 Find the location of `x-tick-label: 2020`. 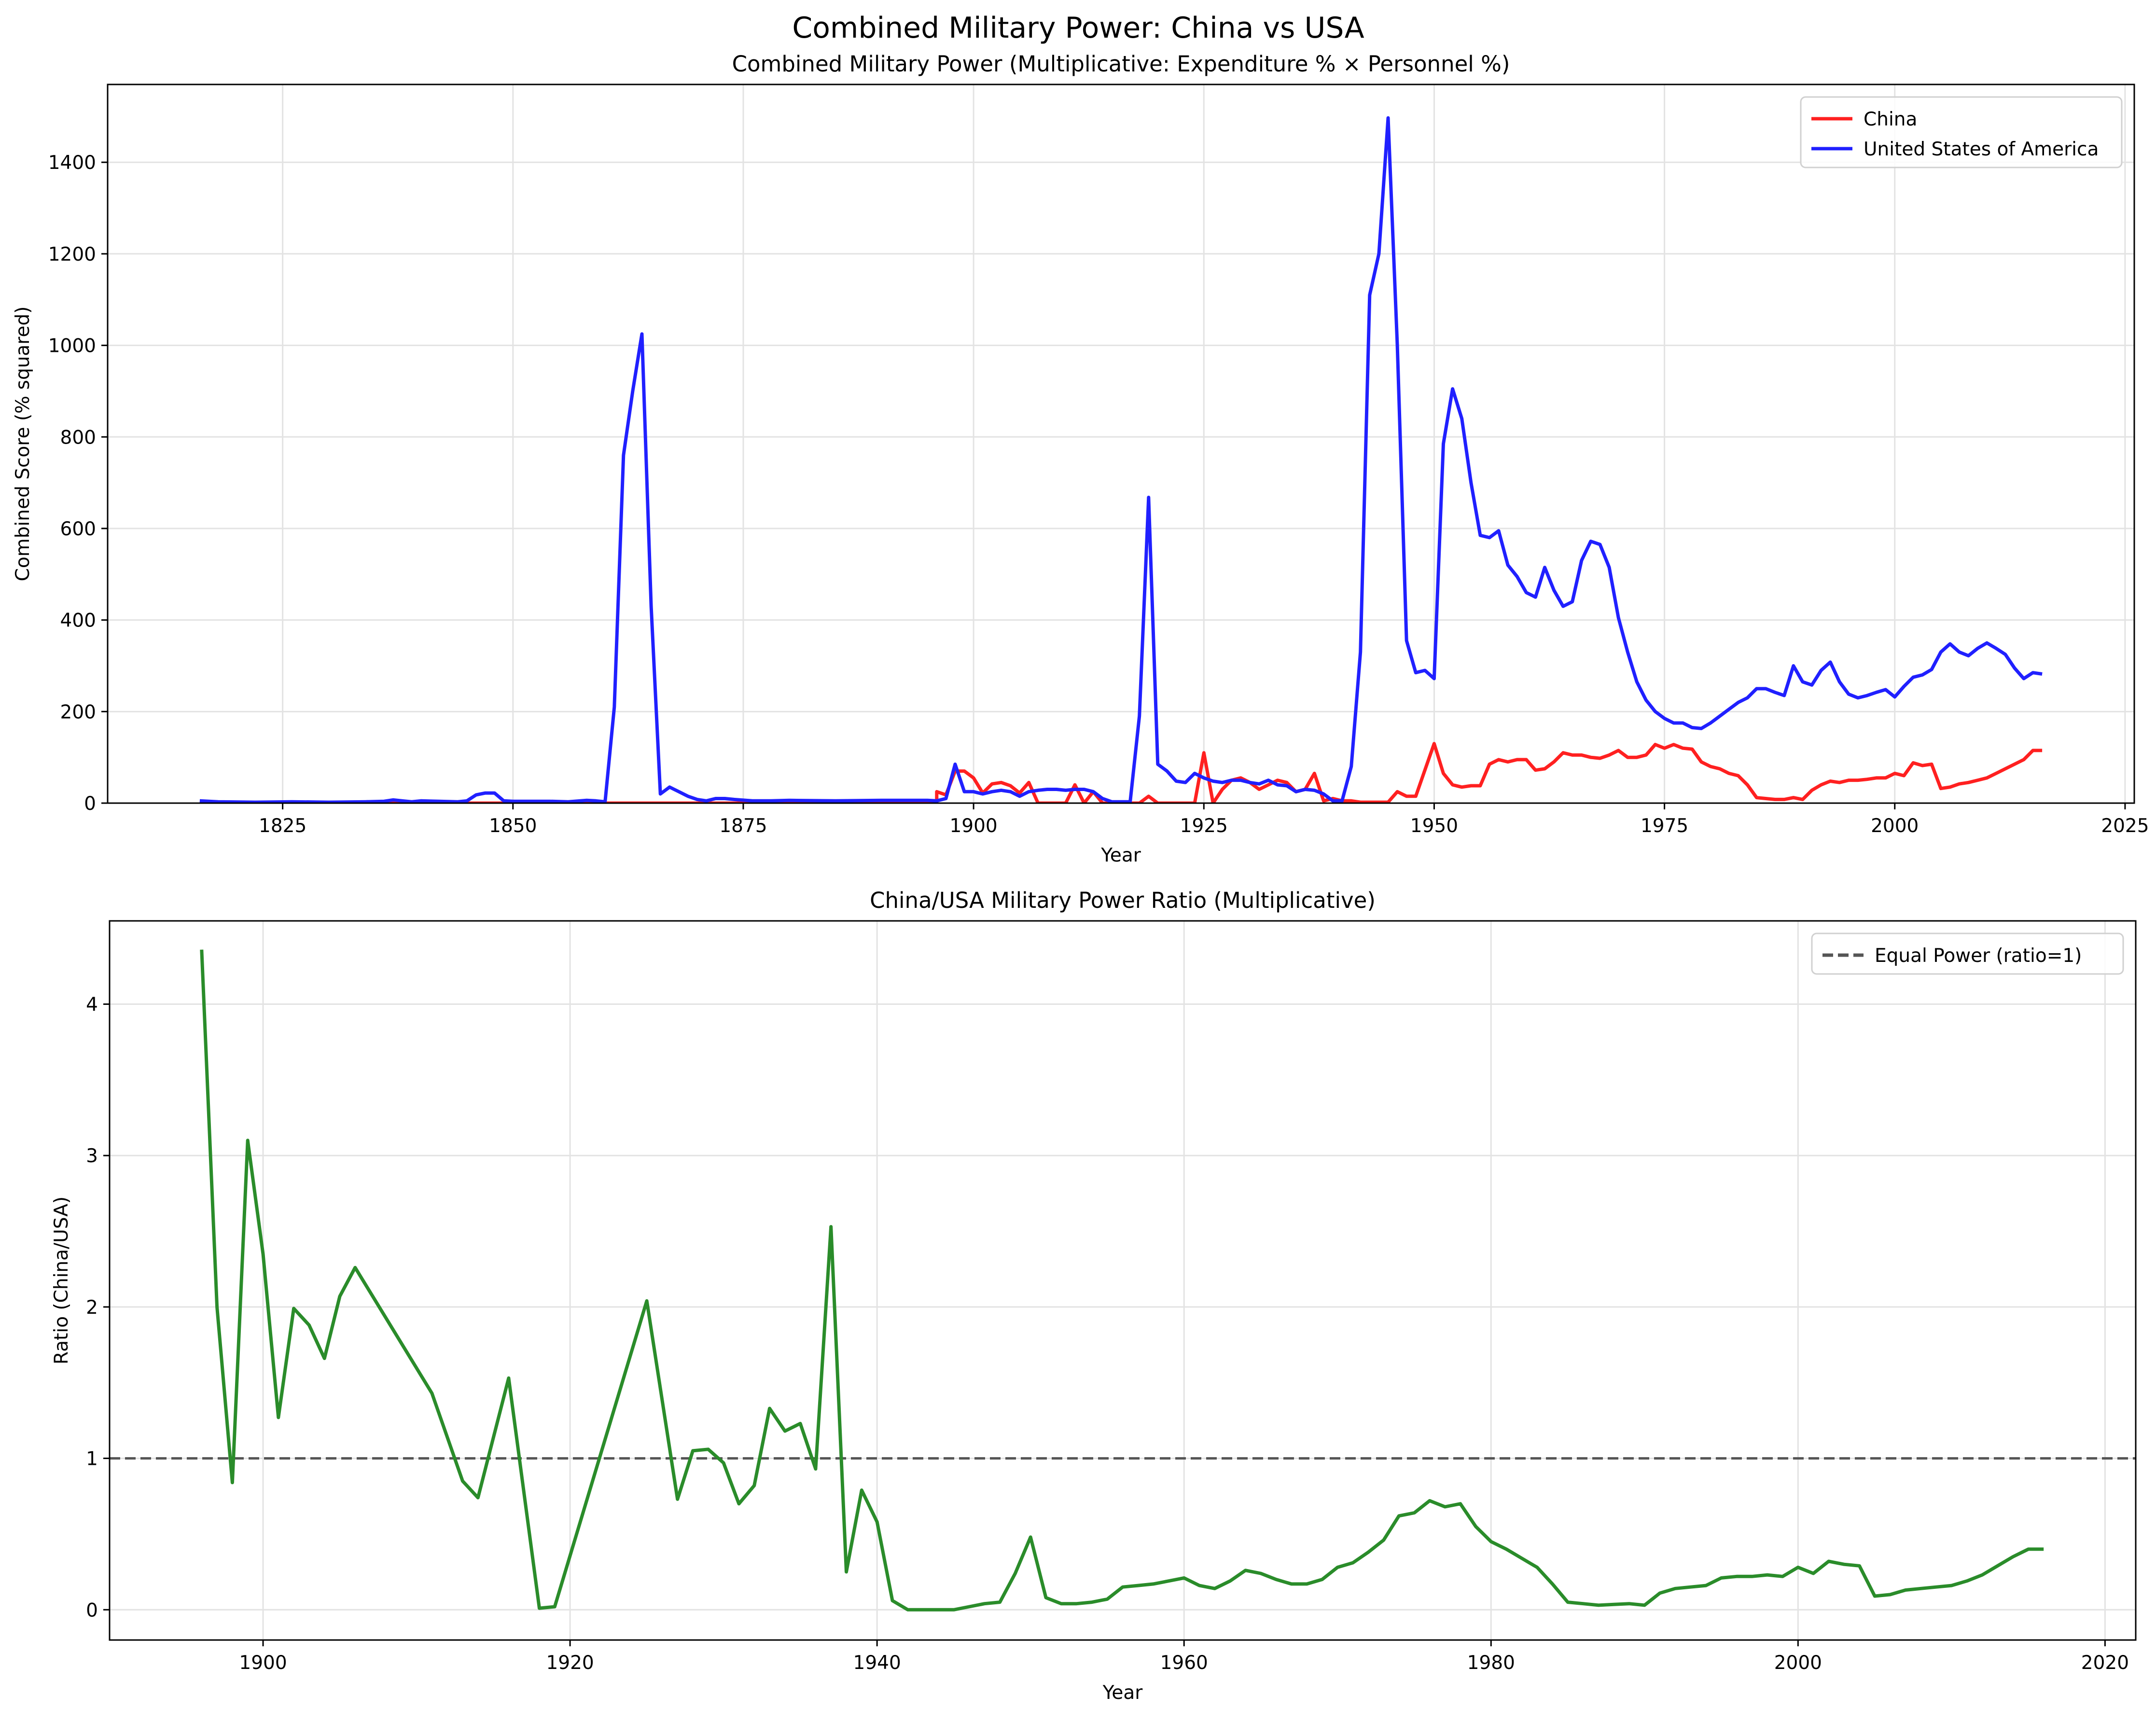

x-tick-label: 2020 is located at coordinates (2105, 1663).